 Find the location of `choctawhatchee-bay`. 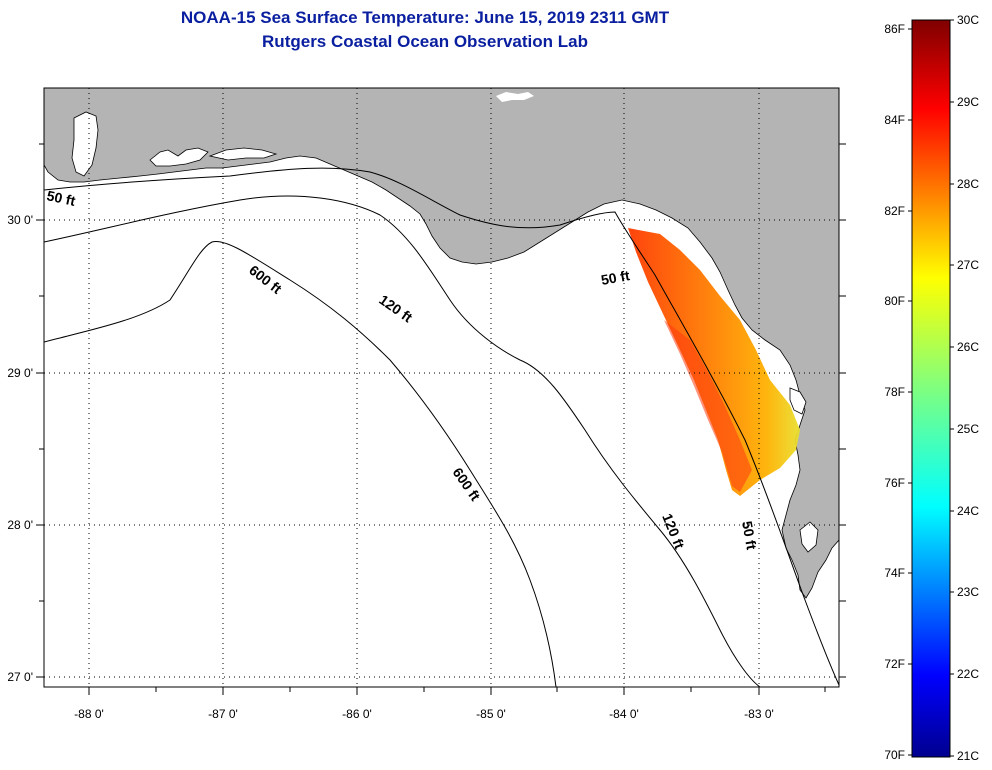

choctawhatchee-bay is located at coordinates (243, 154).